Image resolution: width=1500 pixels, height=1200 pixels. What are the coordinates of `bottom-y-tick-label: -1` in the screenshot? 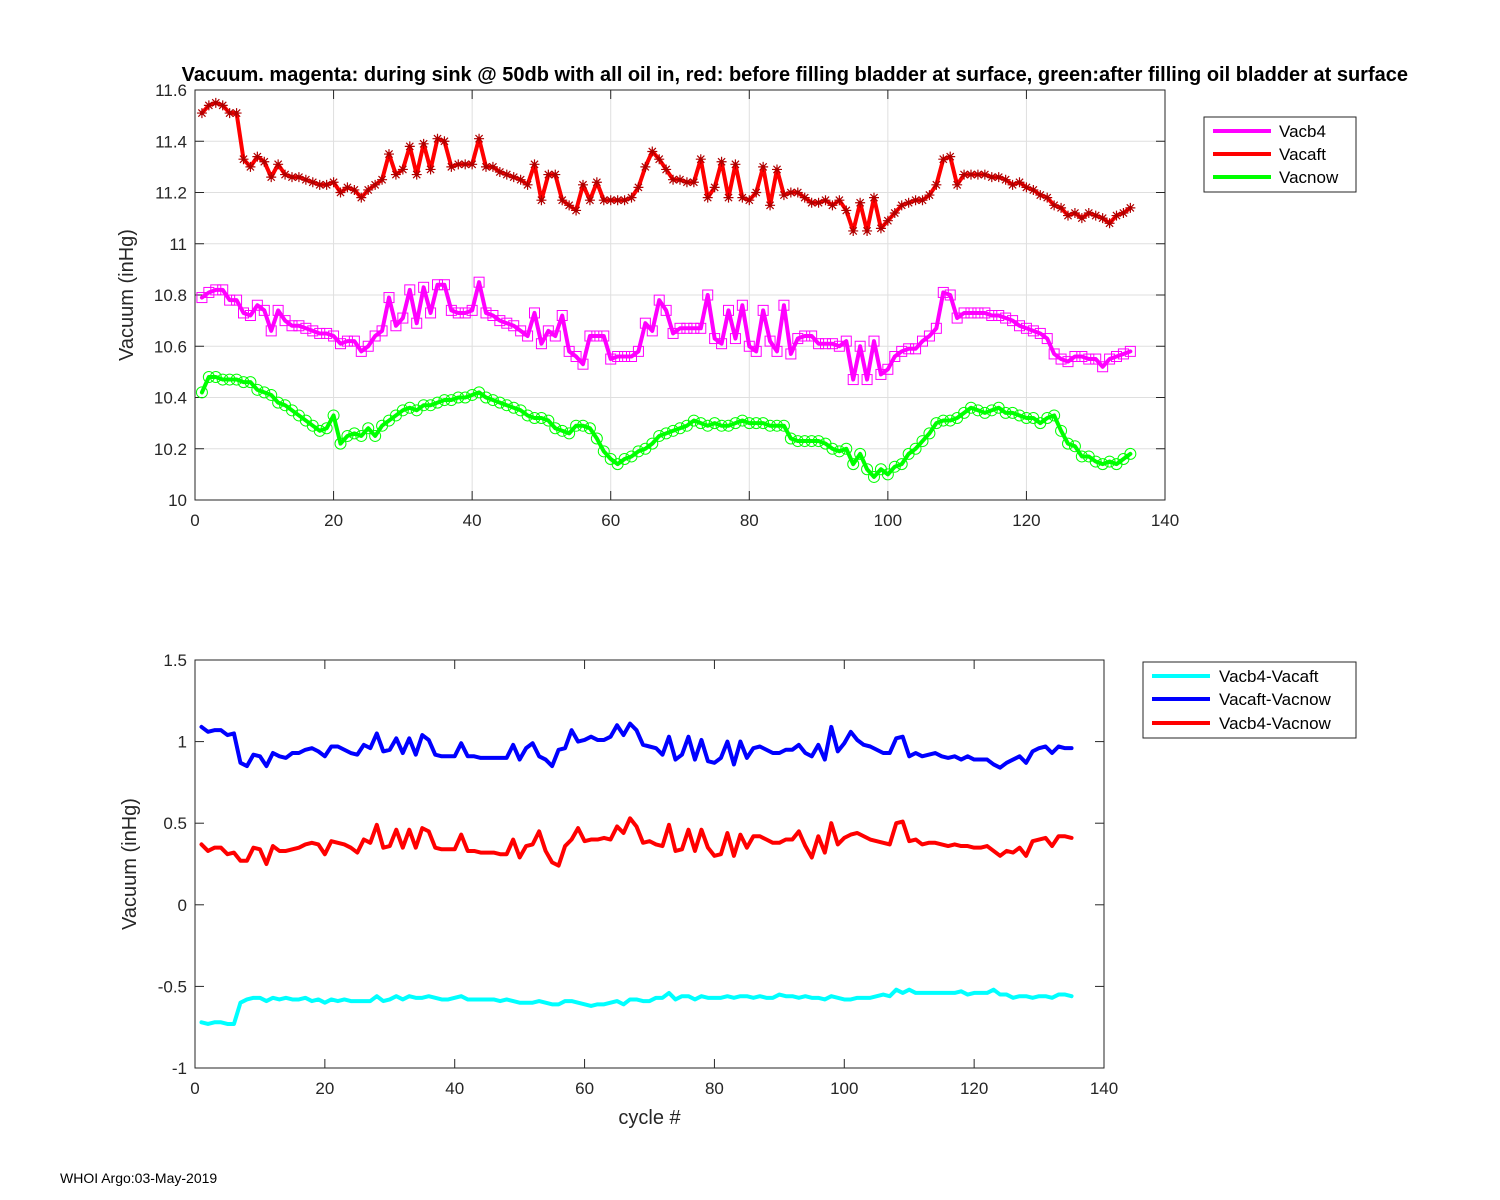 It's located at (179, 1068).